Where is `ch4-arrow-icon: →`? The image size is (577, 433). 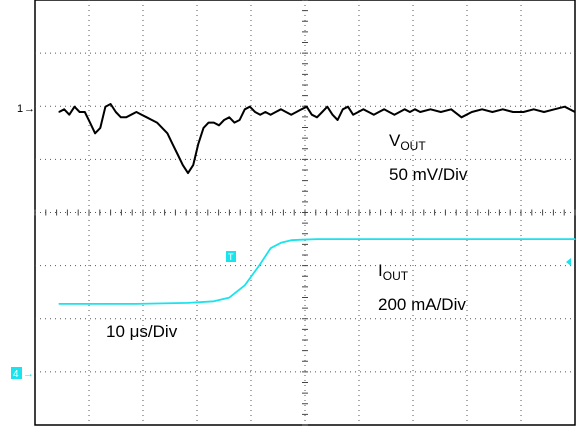 ch4-arrow-icon: → is located at coordinates (28, 374).